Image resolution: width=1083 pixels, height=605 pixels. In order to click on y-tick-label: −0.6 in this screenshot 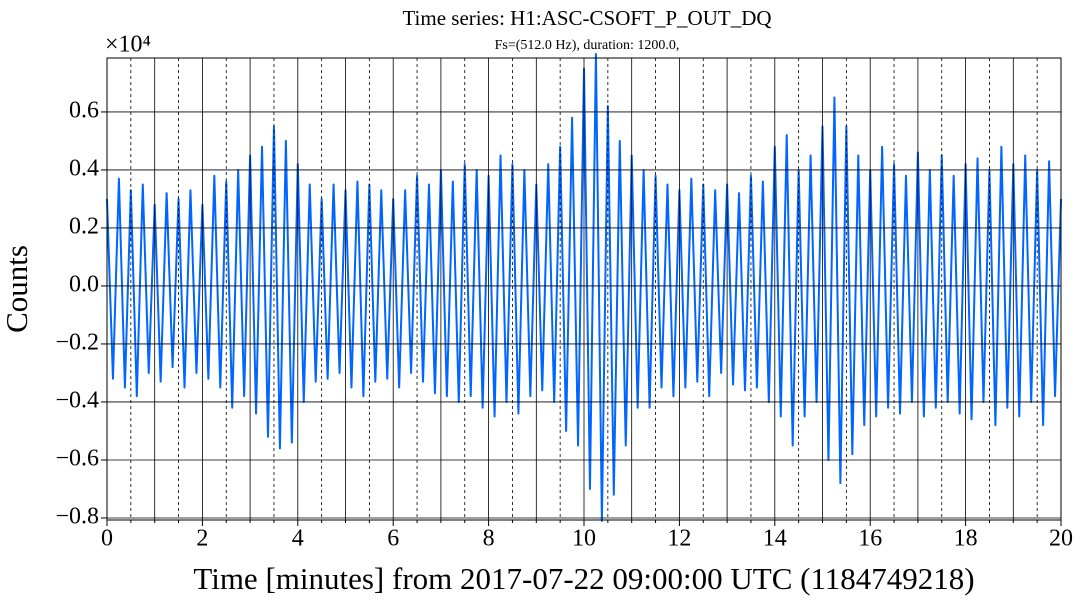, I will do `click(77, 458)`.